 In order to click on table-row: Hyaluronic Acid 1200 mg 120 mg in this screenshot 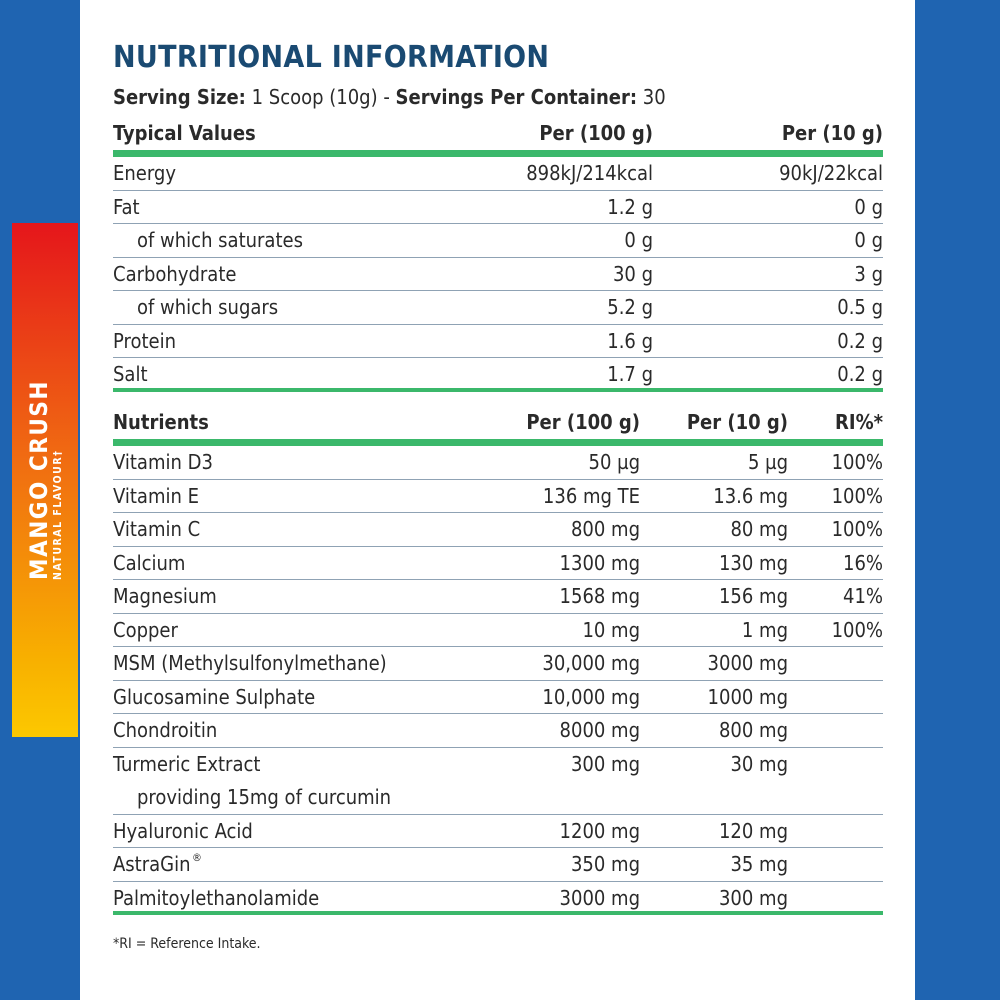, I will do `click(498, 831)`.